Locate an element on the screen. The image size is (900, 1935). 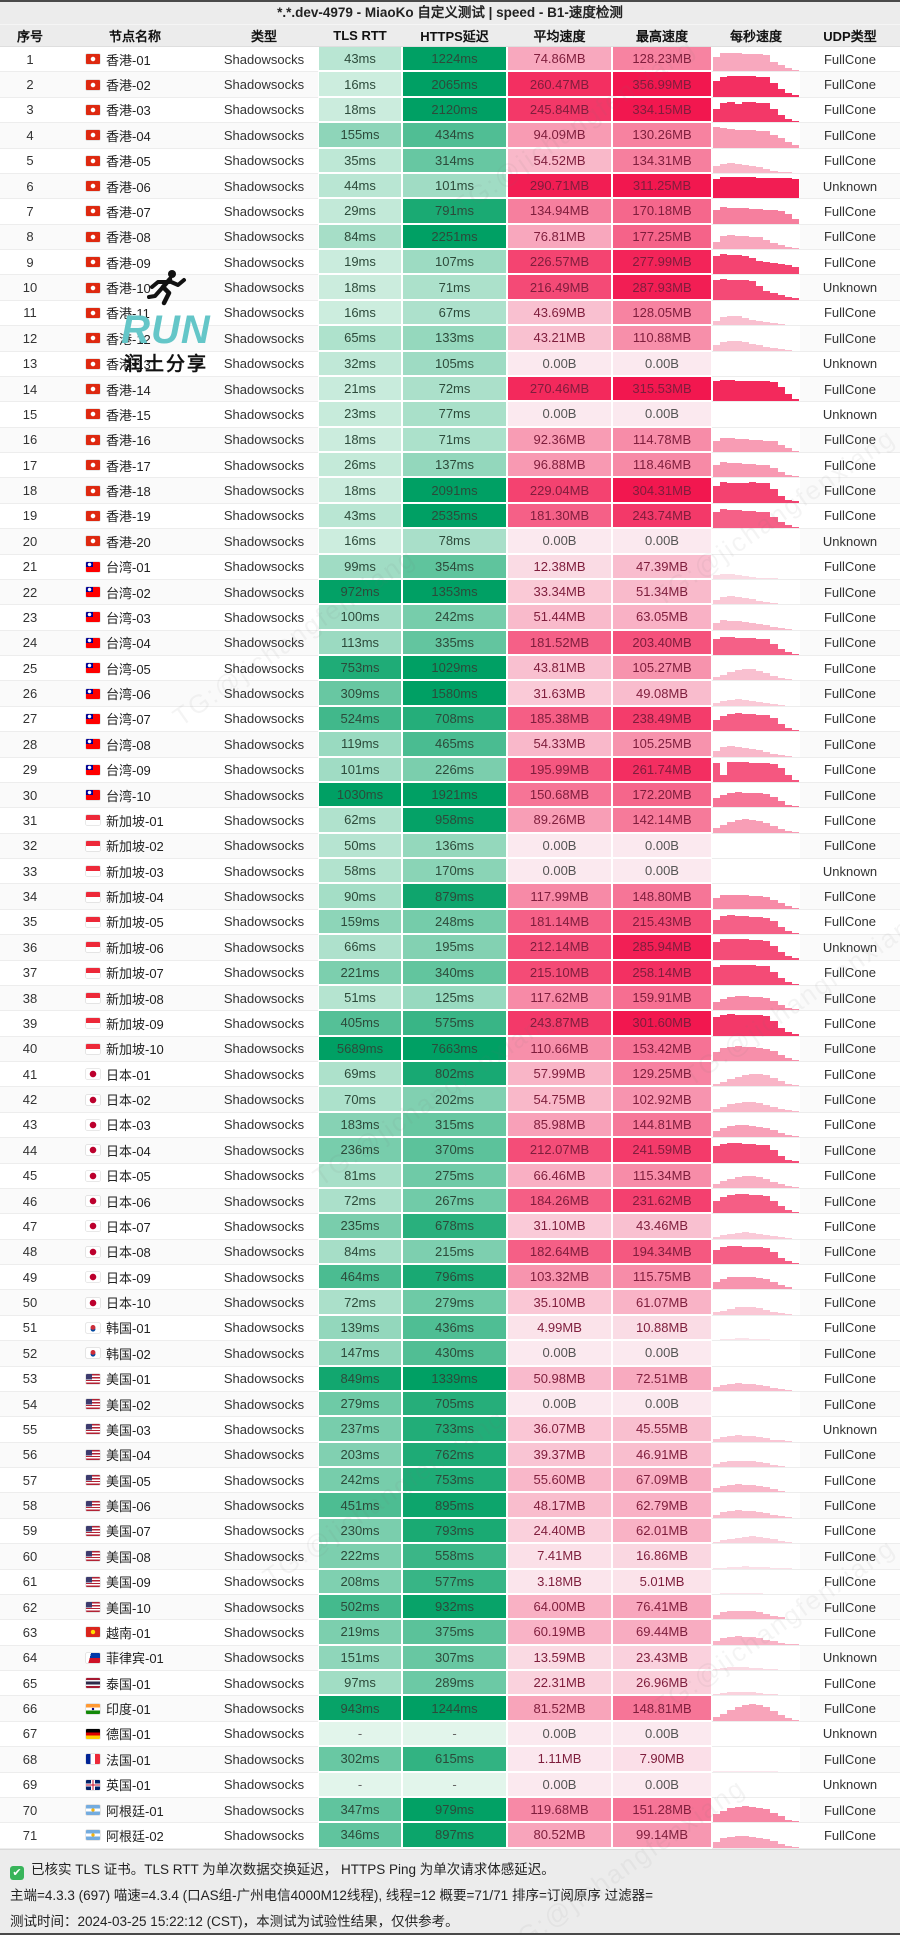
cell-node-name: 香港-09 is located at coordinates (135, 263).